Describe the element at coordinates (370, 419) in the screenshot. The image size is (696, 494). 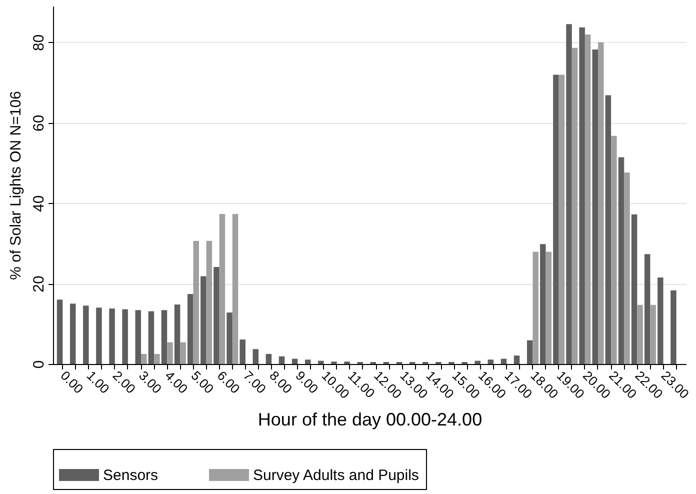
I see `x-axis-title: Hour of the day 00.00-24.00` at that location.